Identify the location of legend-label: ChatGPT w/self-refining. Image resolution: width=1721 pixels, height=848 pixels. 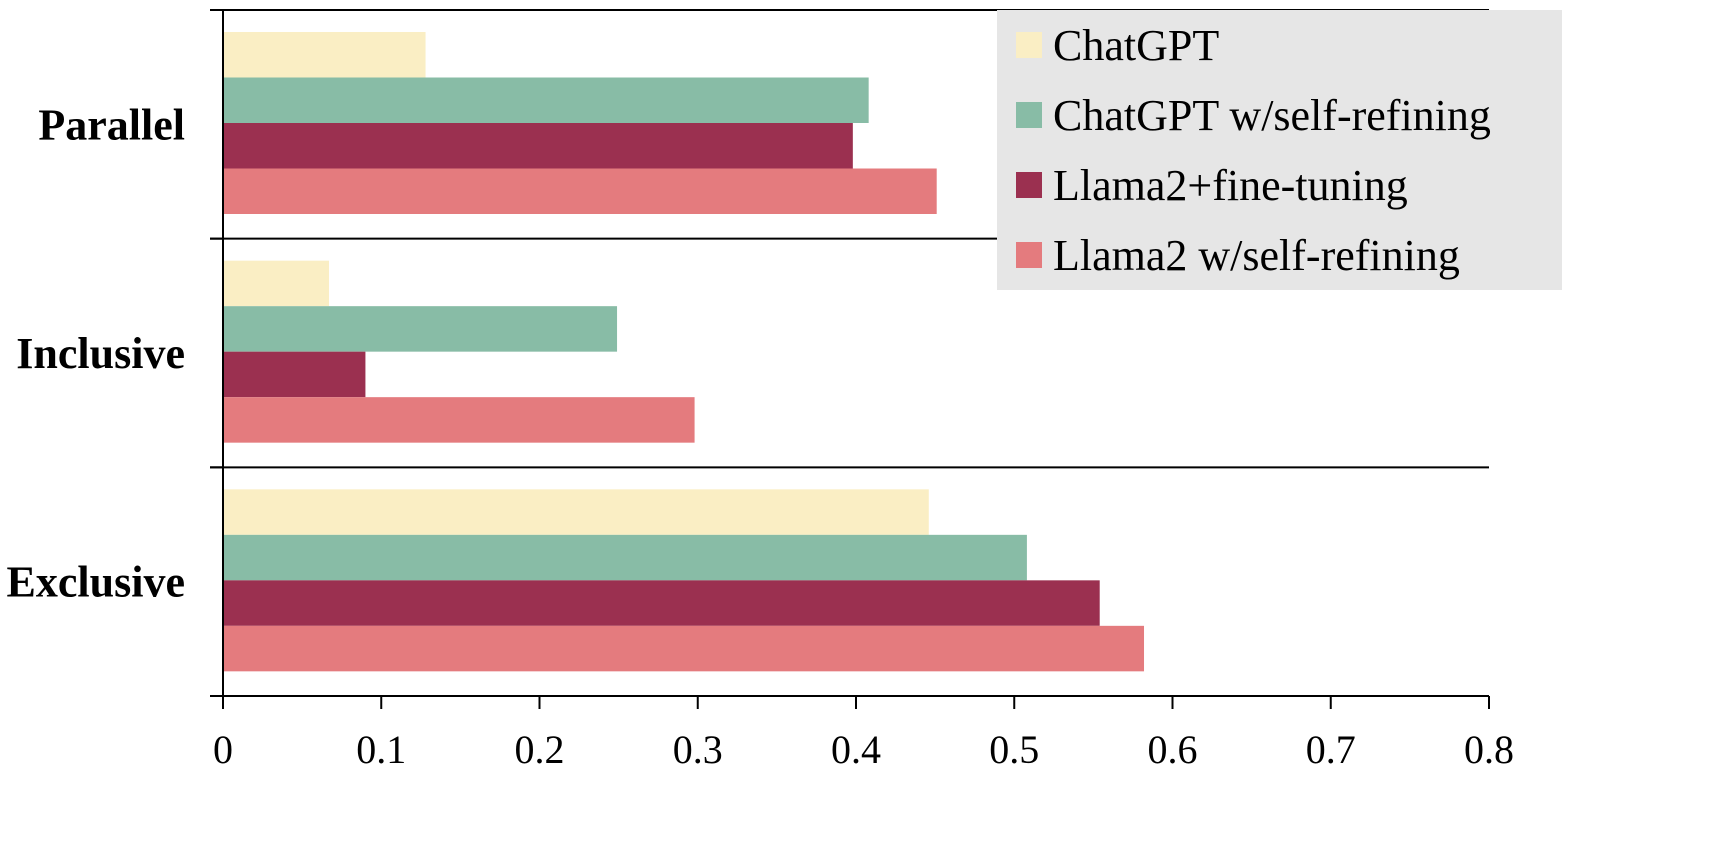
(1272, 115).